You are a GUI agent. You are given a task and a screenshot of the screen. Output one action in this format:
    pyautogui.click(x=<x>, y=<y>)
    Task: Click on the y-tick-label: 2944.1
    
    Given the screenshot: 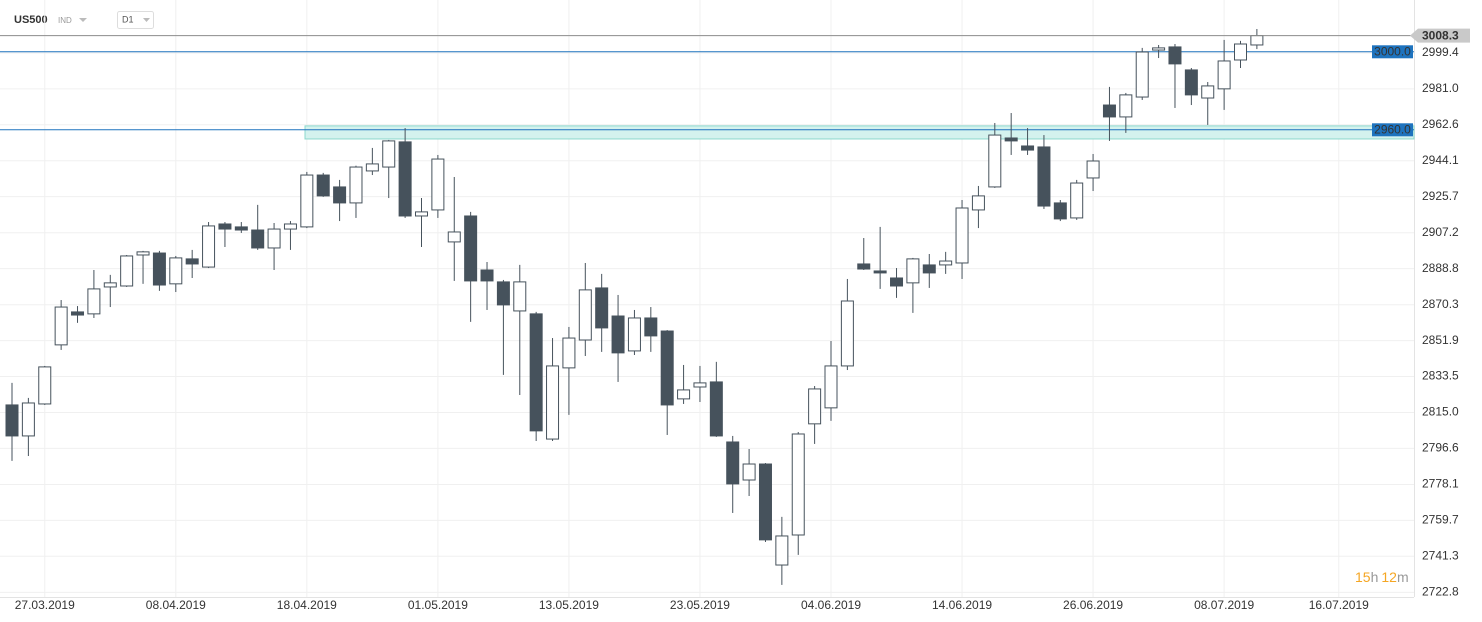 What is the action you would take?
    pyautogui.click(x=1440, y=160)
    